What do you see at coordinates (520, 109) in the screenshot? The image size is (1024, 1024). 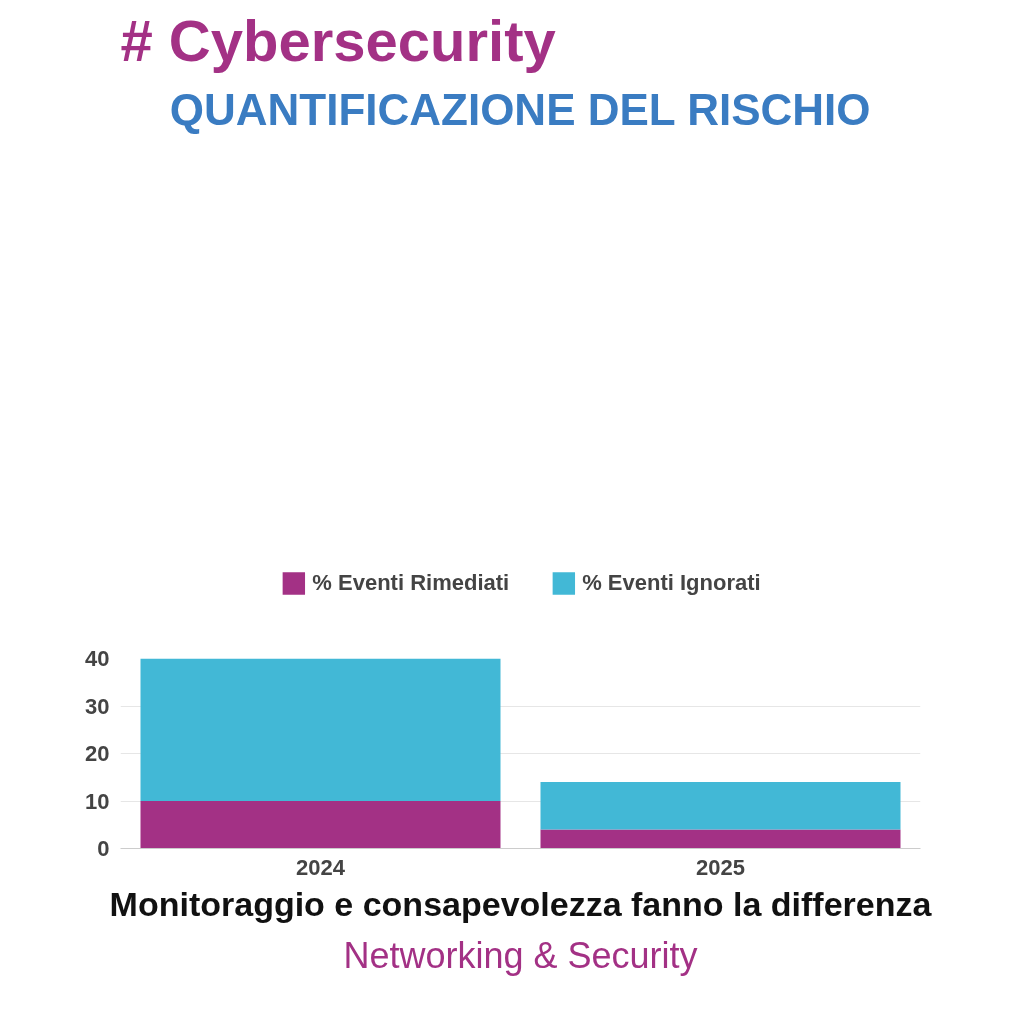 I see `chart-subtitle: QUANTIFICAZIONE DEL RISCHIO` at bounding box center [520, 109].